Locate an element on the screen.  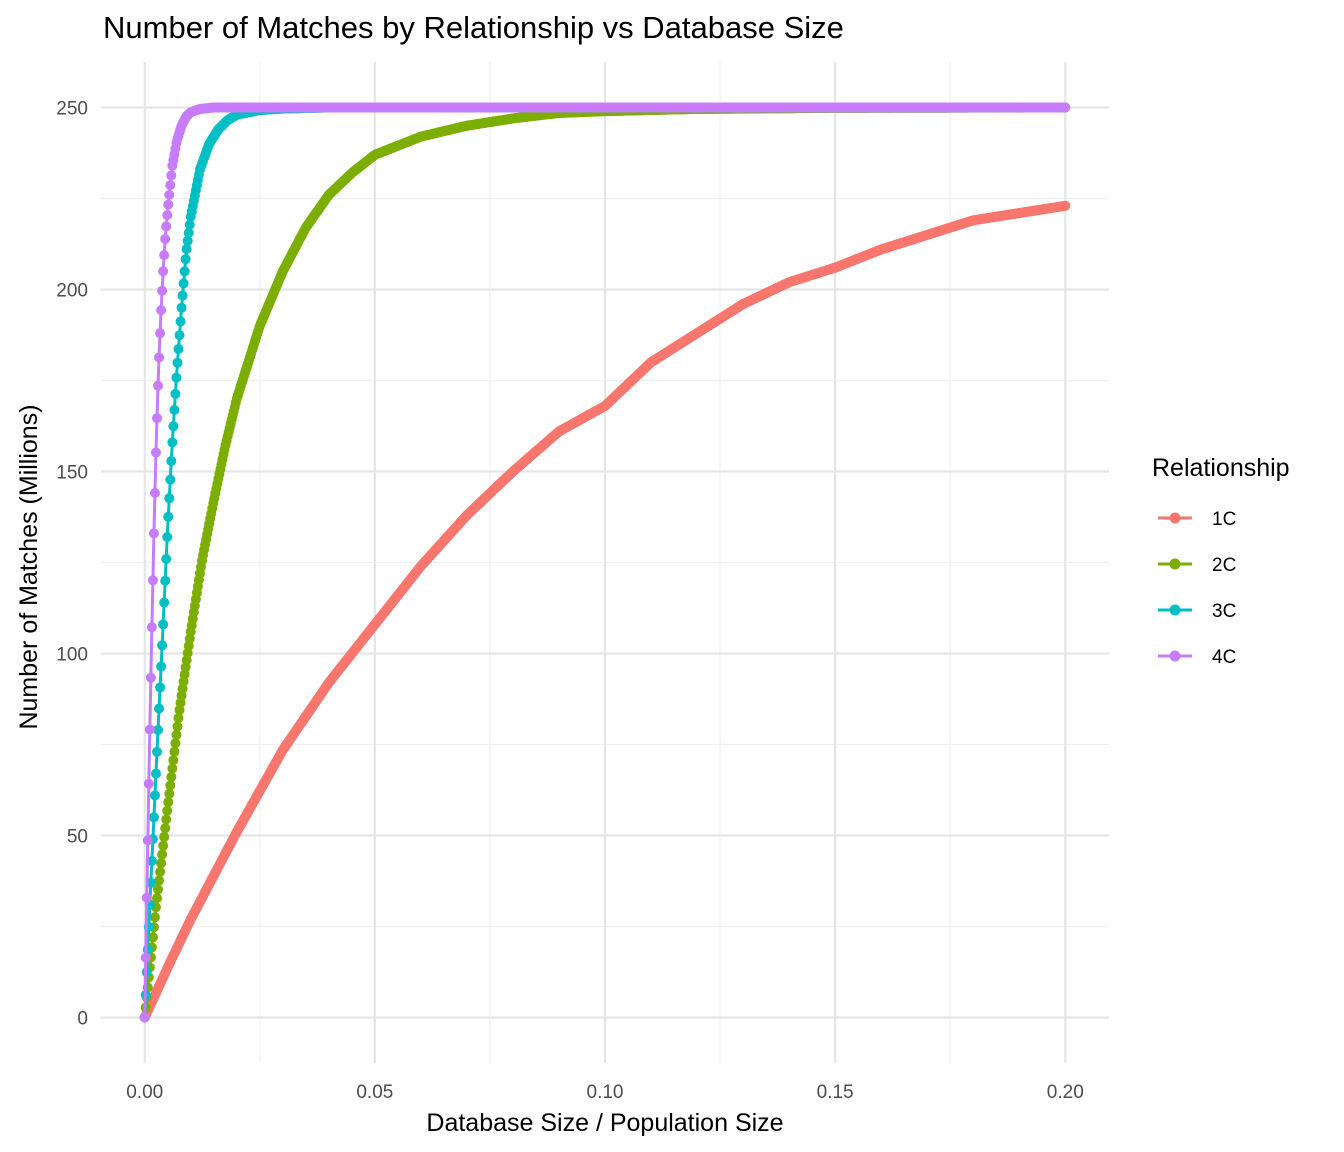
y-tick-label: 200 is located at coordinates (72, 291).